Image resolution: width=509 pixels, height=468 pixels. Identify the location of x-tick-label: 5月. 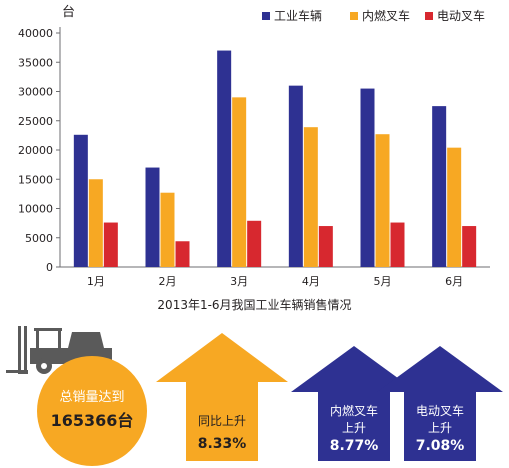
(383, 281).